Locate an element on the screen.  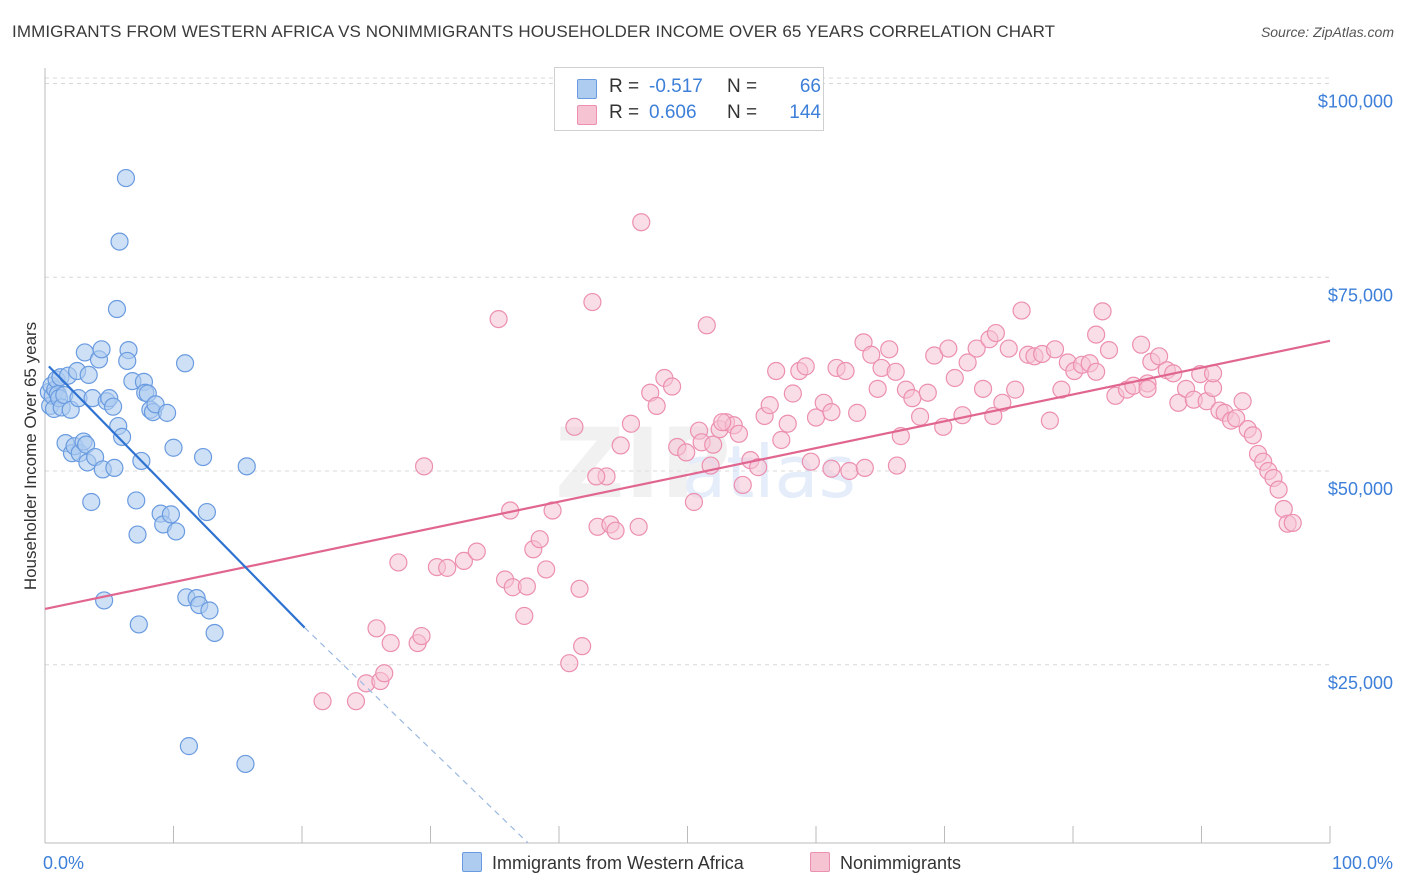
legend-r-value: 0.606 is located at coordinates (673, 112).